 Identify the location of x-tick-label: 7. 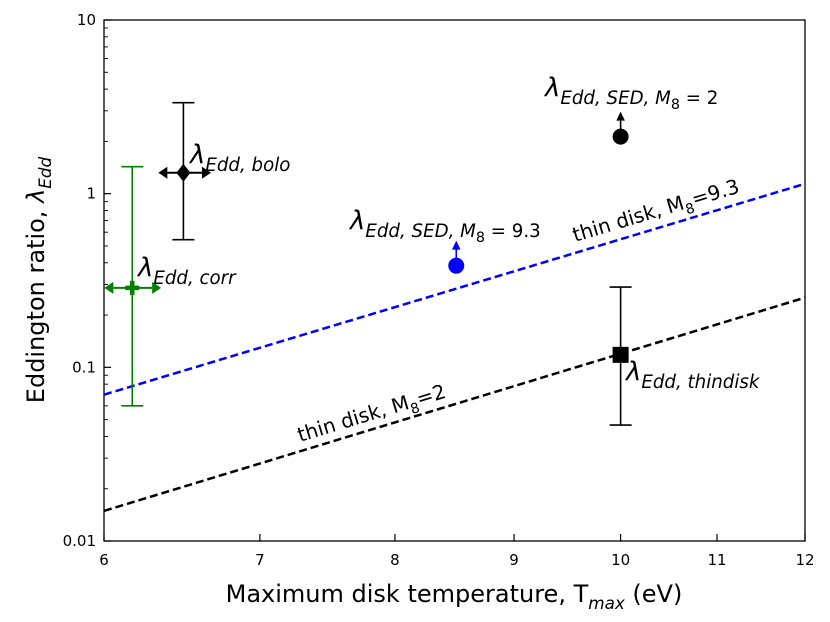
(260, 560).